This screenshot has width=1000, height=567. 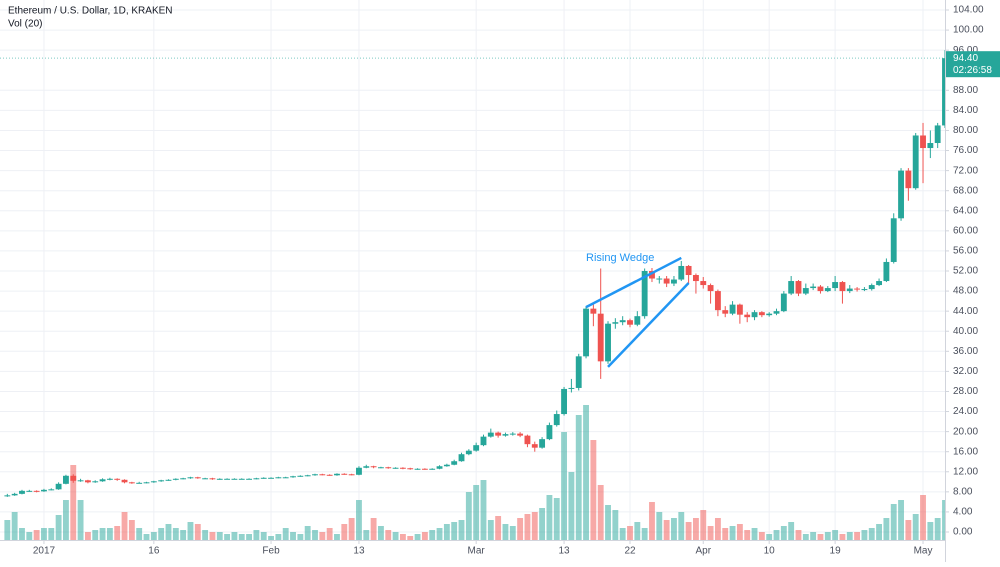 What do you see at coordinates (25, 24) in the screenshot?
I see `volume-title: Vol (20)` at bounding box center [25, 24].